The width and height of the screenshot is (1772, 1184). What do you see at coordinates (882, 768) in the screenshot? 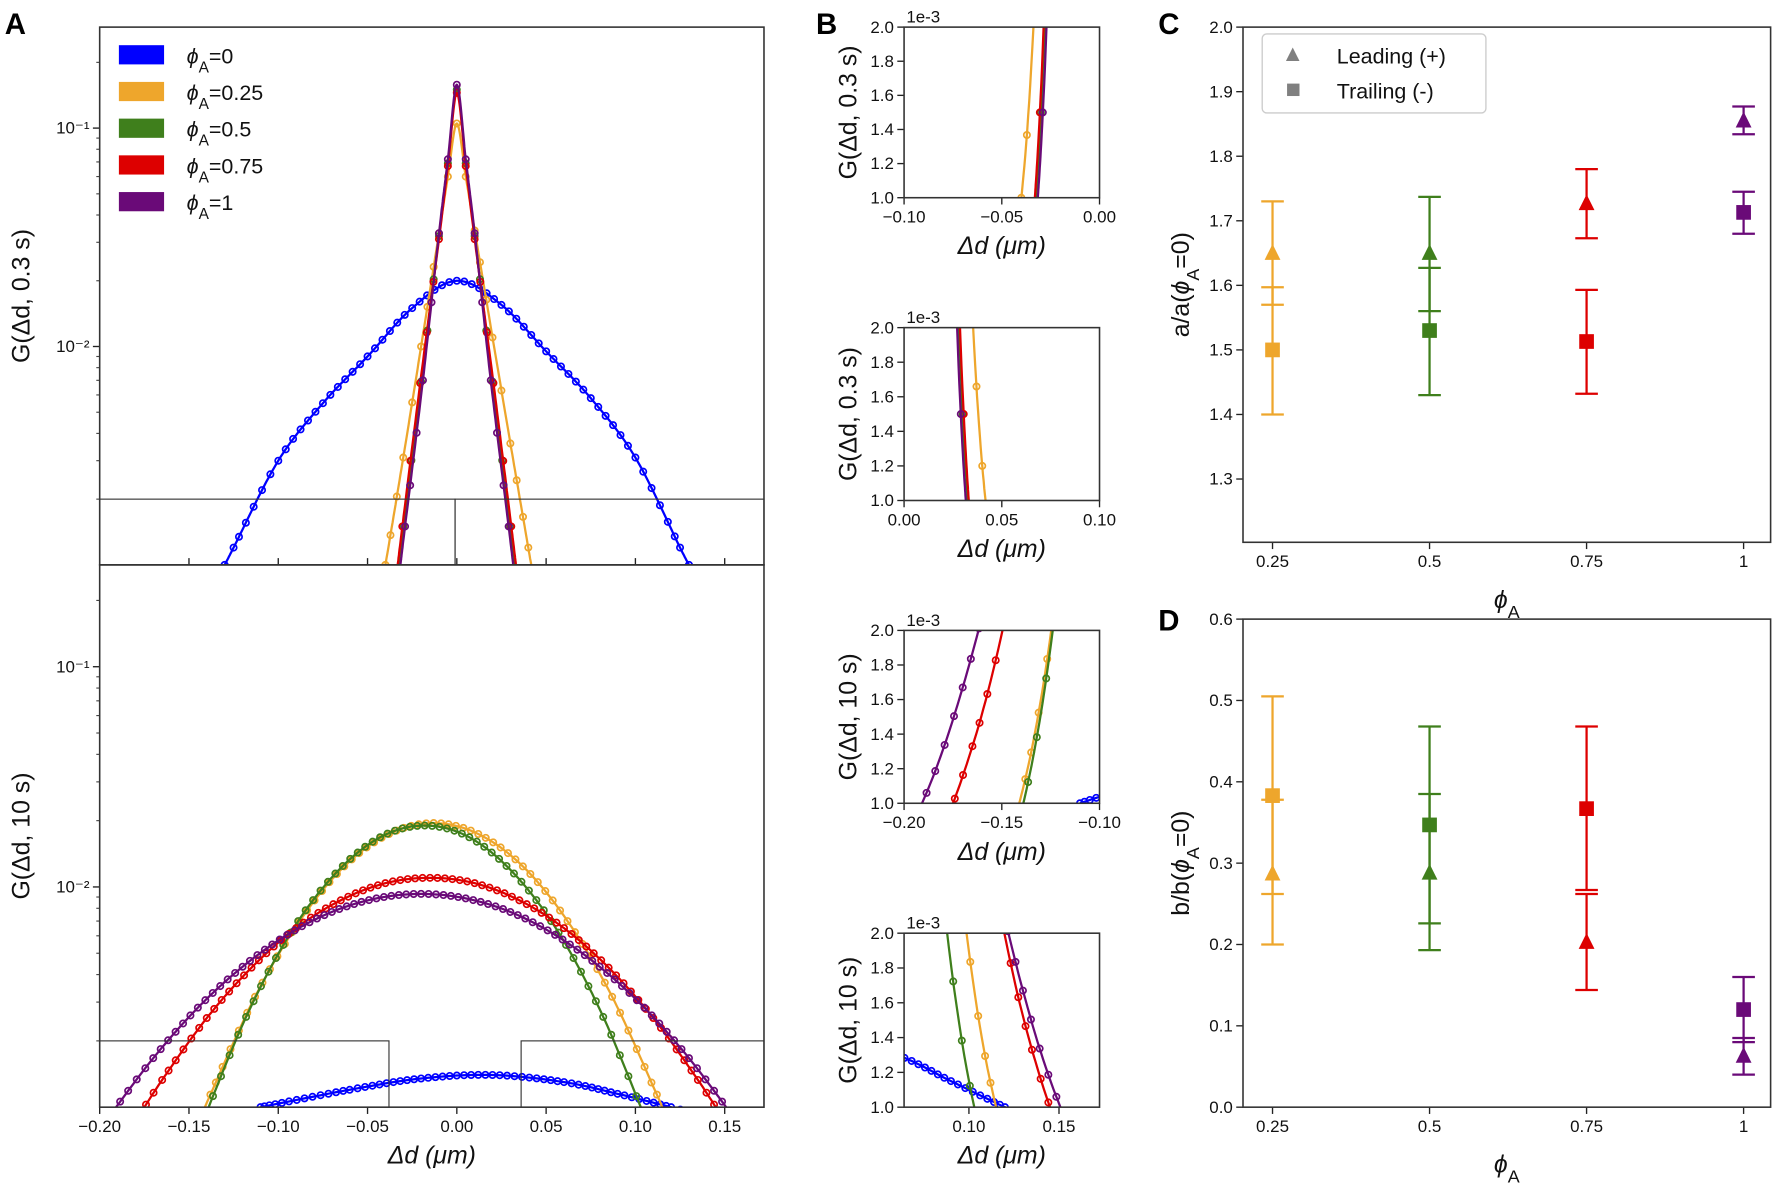
I see `y-tick-label: 1.2` at bounding box center [882, 768].